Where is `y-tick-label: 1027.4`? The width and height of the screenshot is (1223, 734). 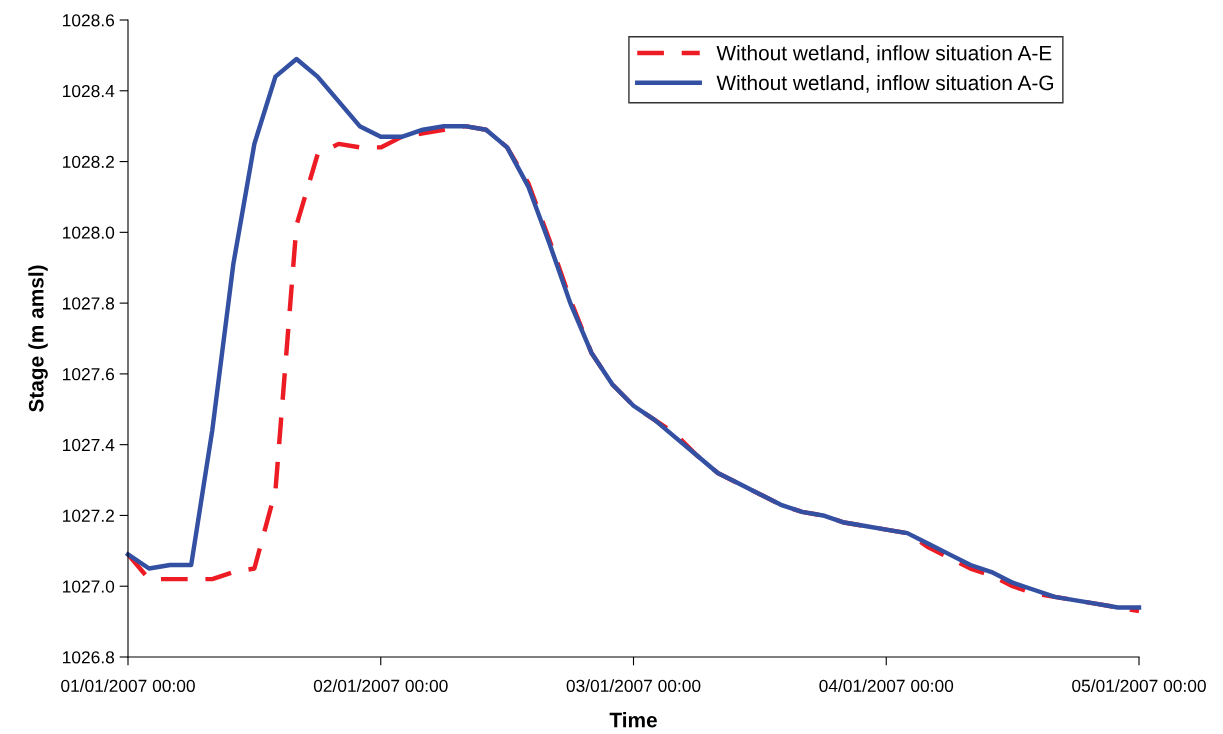
y-tick-label: 1027.4 is located at coordinates (89, 445).